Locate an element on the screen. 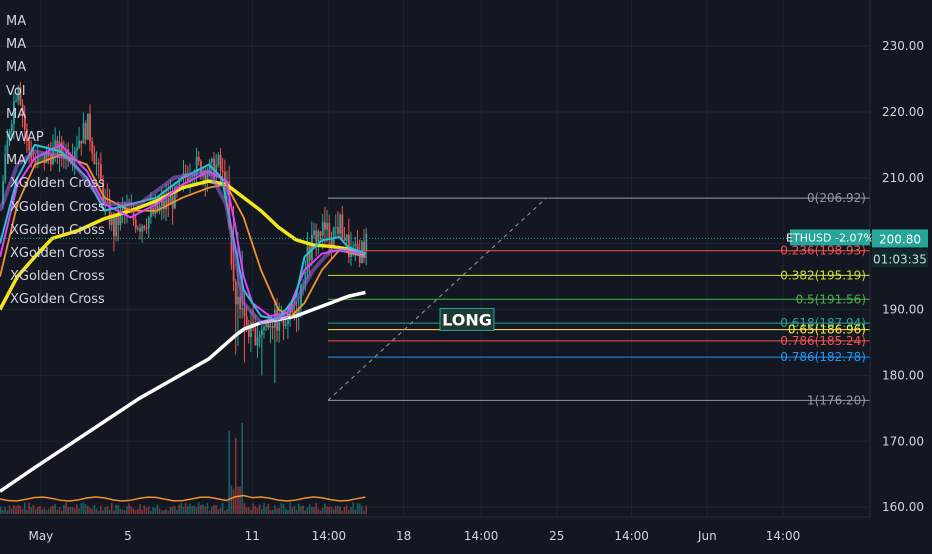 This screenshot has width=932, height=554. fib-trend-line is located at coordinates (437, 299).